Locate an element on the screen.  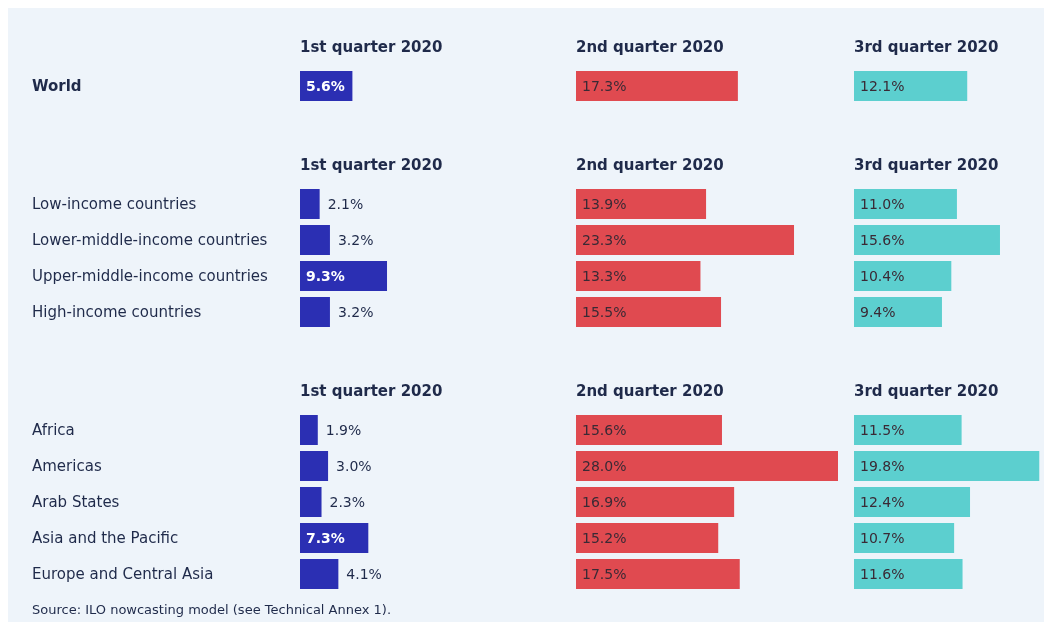
data-label: 13.9% is located at coordinates (604, 203).